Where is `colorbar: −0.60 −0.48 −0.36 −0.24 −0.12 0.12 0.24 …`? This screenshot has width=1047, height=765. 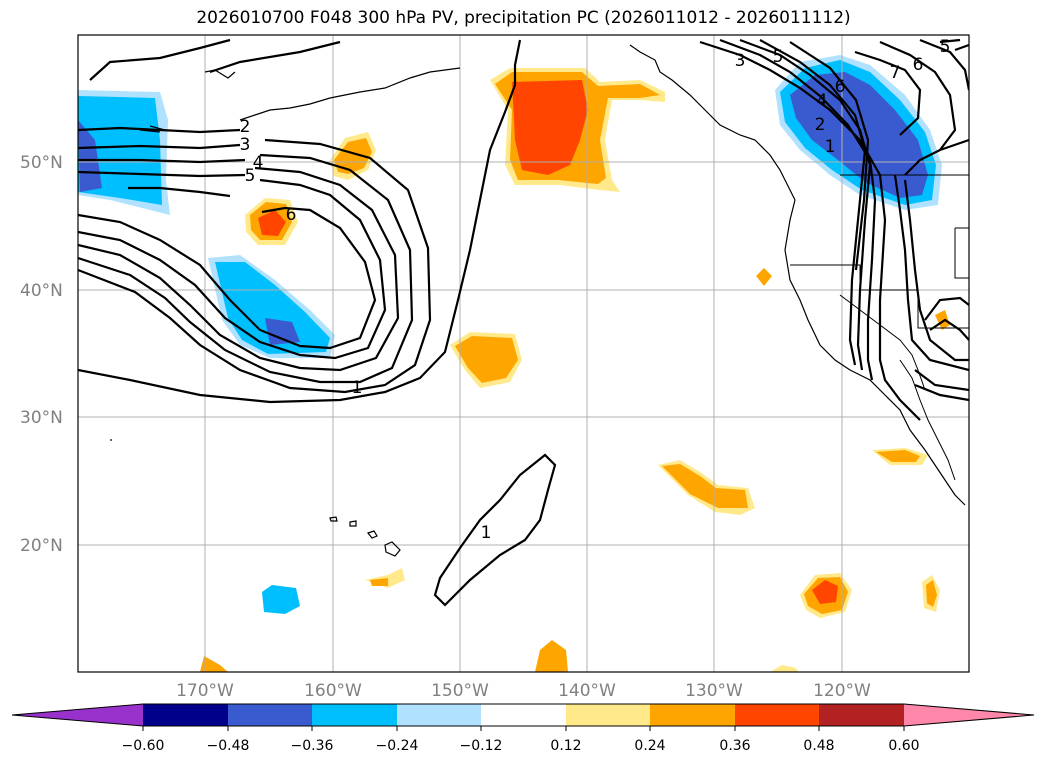
colorbar: −0.60 −0.48 −0.36 −0.24 −0.12 0.12 0.24 … is located at coordinates (523, 728).